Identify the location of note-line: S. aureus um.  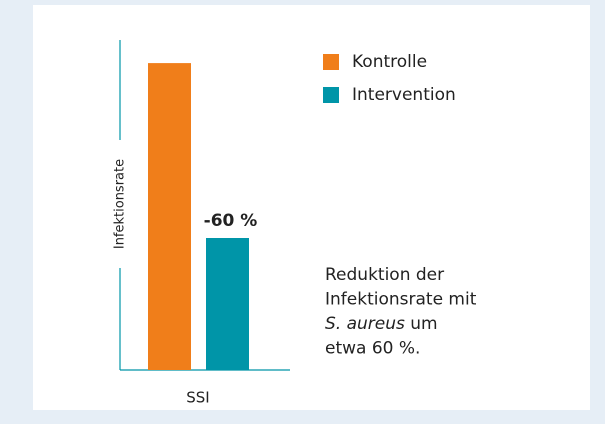
(381, 324).